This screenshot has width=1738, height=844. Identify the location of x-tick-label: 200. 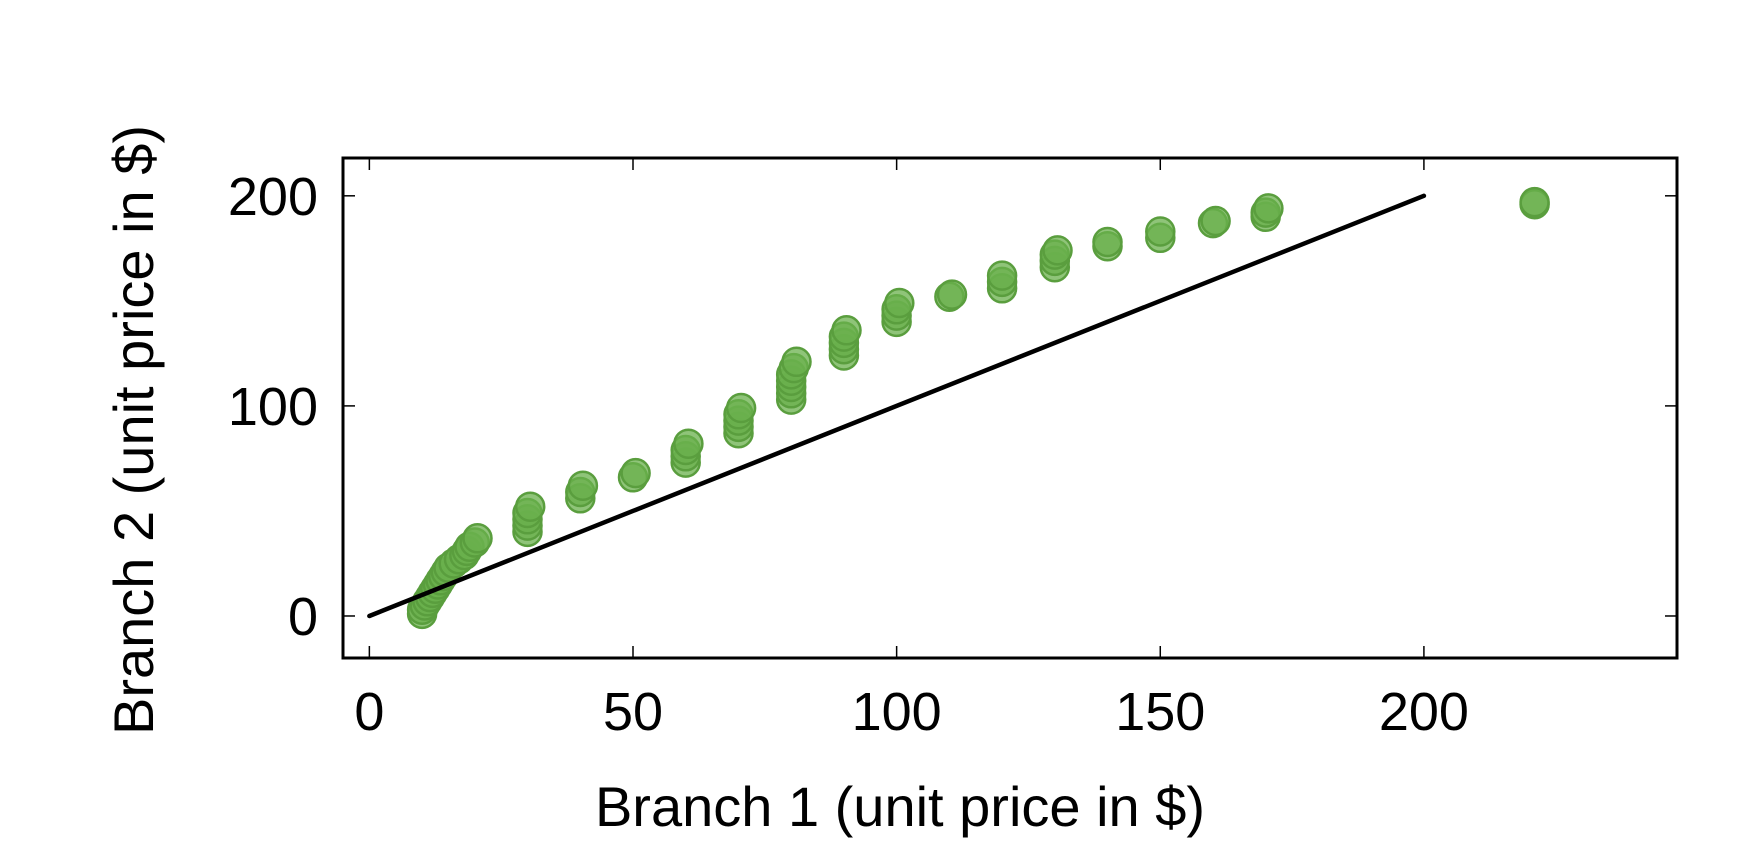
(1424, 712).